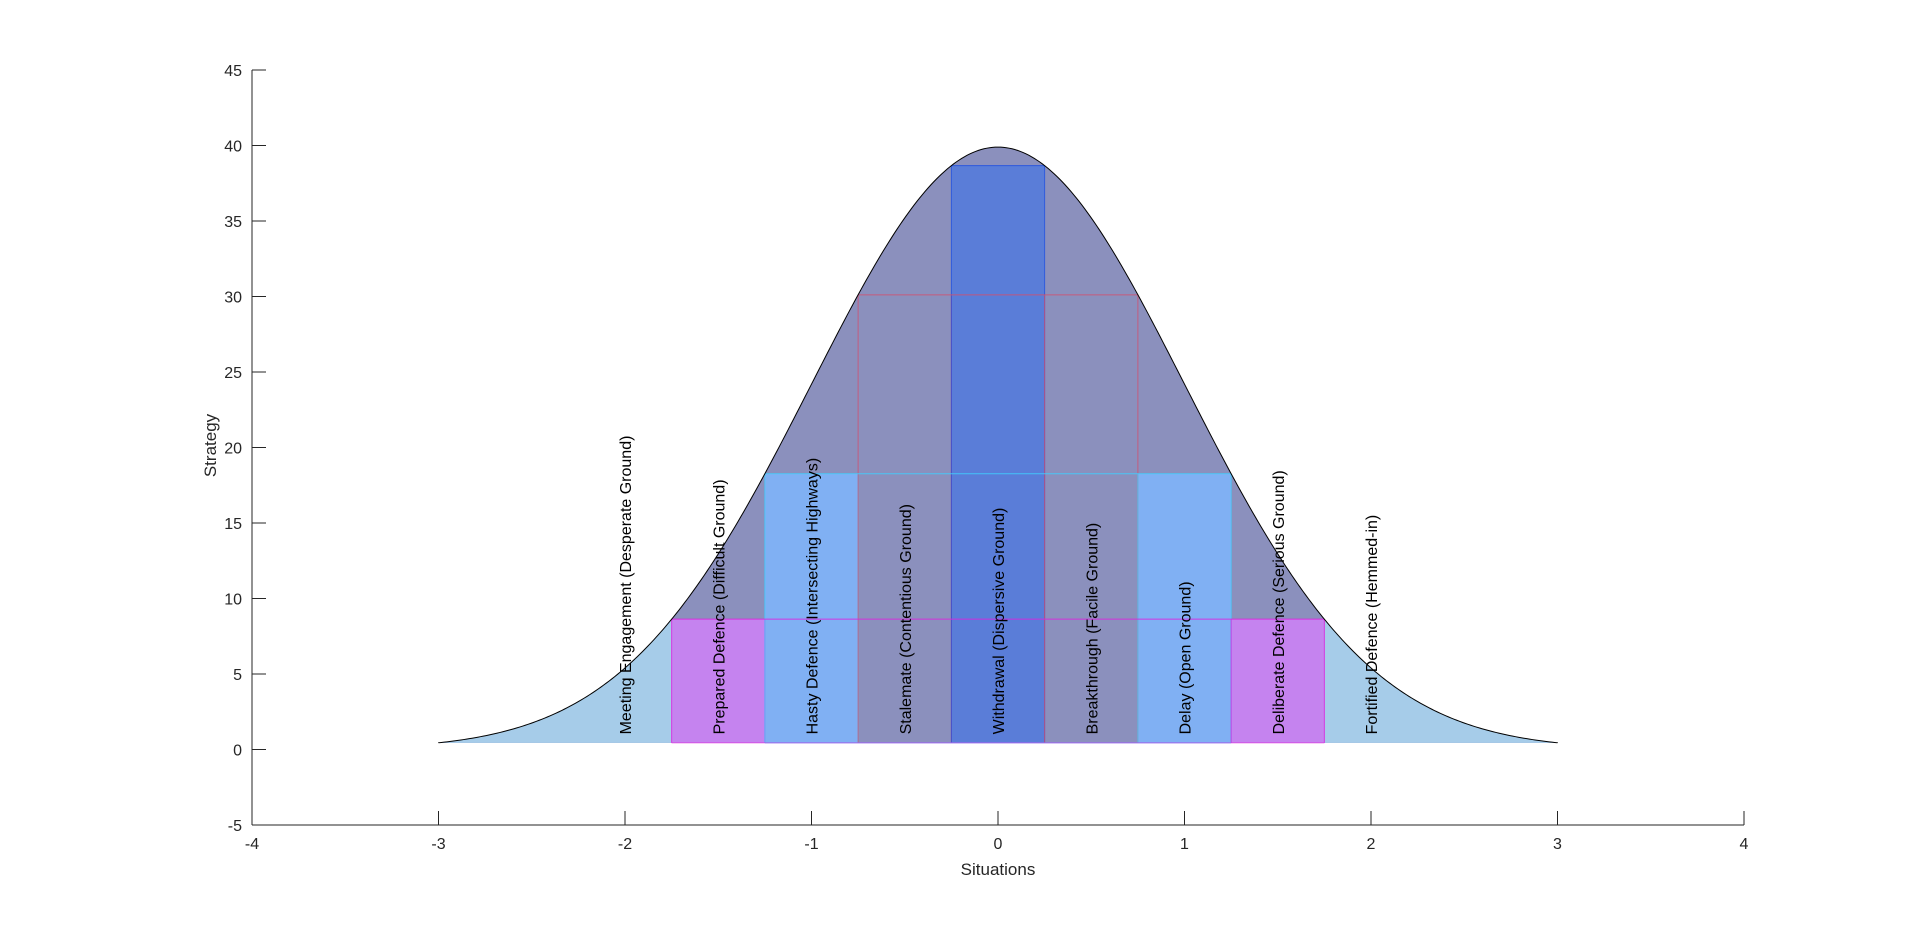 This screenshot has height=931, width=1920. Describe the element at coordinates (237, 751) in the screenshot. I see `y-tick-label-1: 0` at that location.